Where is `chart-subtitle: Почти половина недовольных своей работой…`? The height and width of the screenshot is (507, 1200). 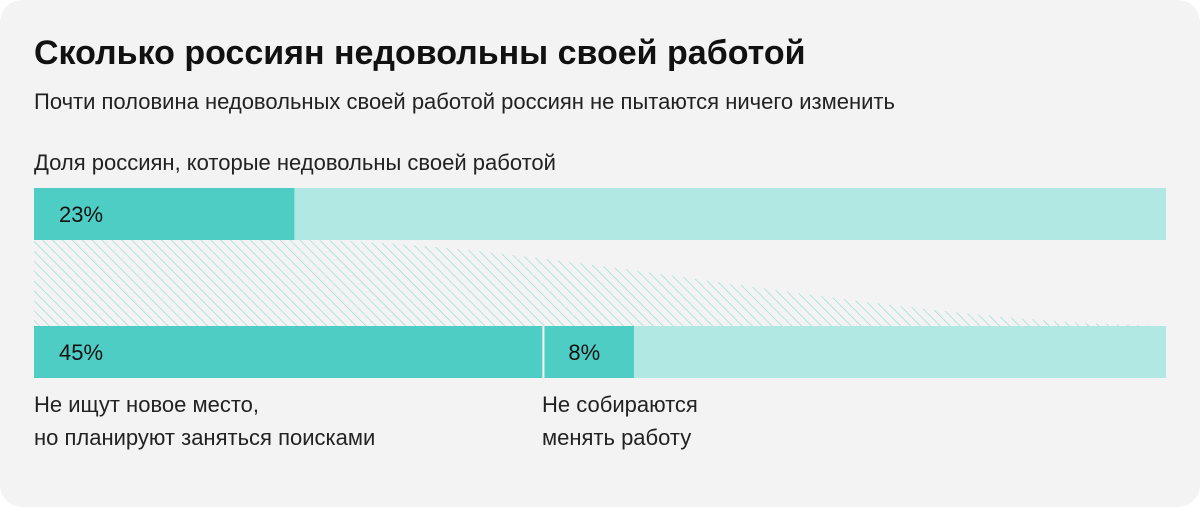 chart-subtitle: Почти половина недовольных своей работой… is located at coordinates (464, 101).